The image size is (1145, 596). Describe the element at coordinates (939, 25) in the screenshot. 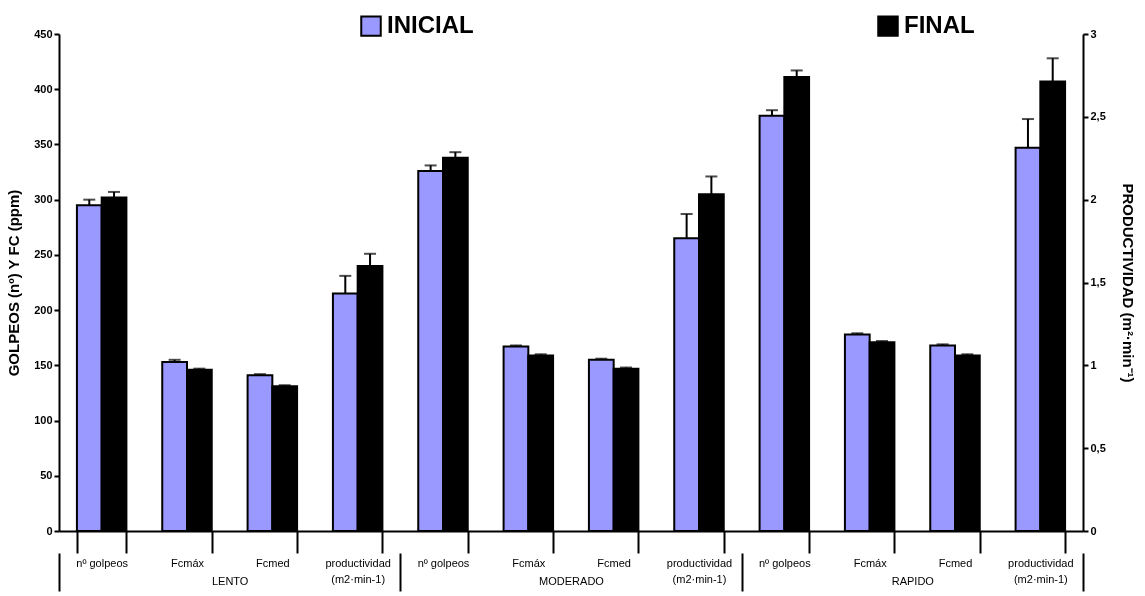

I see `legend-label: FINAL` at that location.